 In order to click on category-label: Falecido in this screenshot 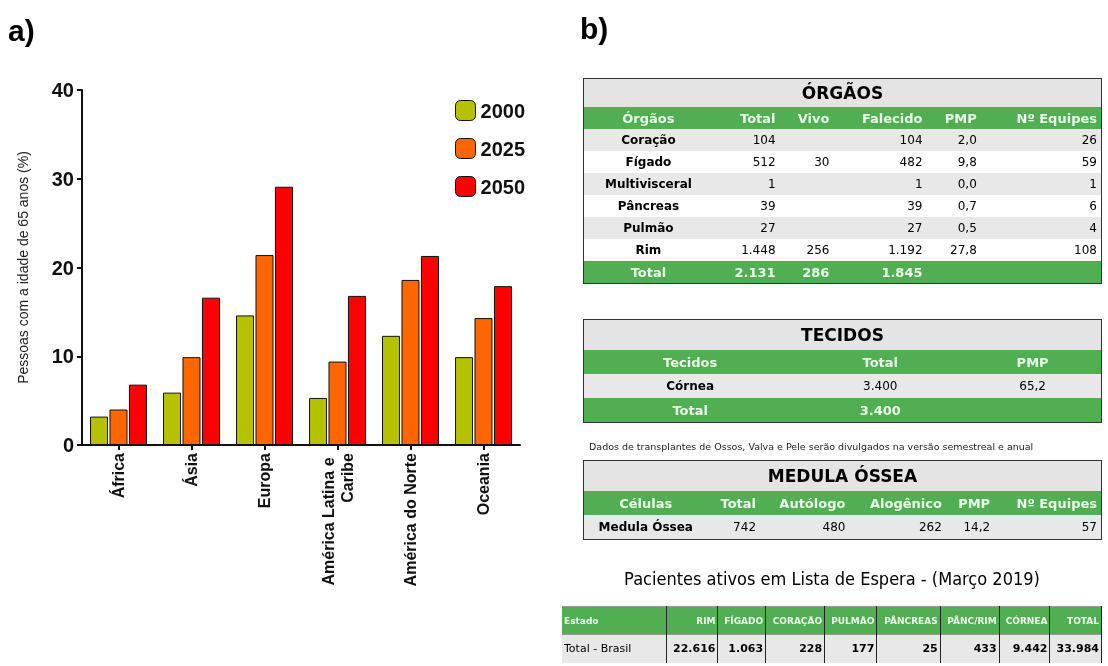, I will do `click(892, 118)`.